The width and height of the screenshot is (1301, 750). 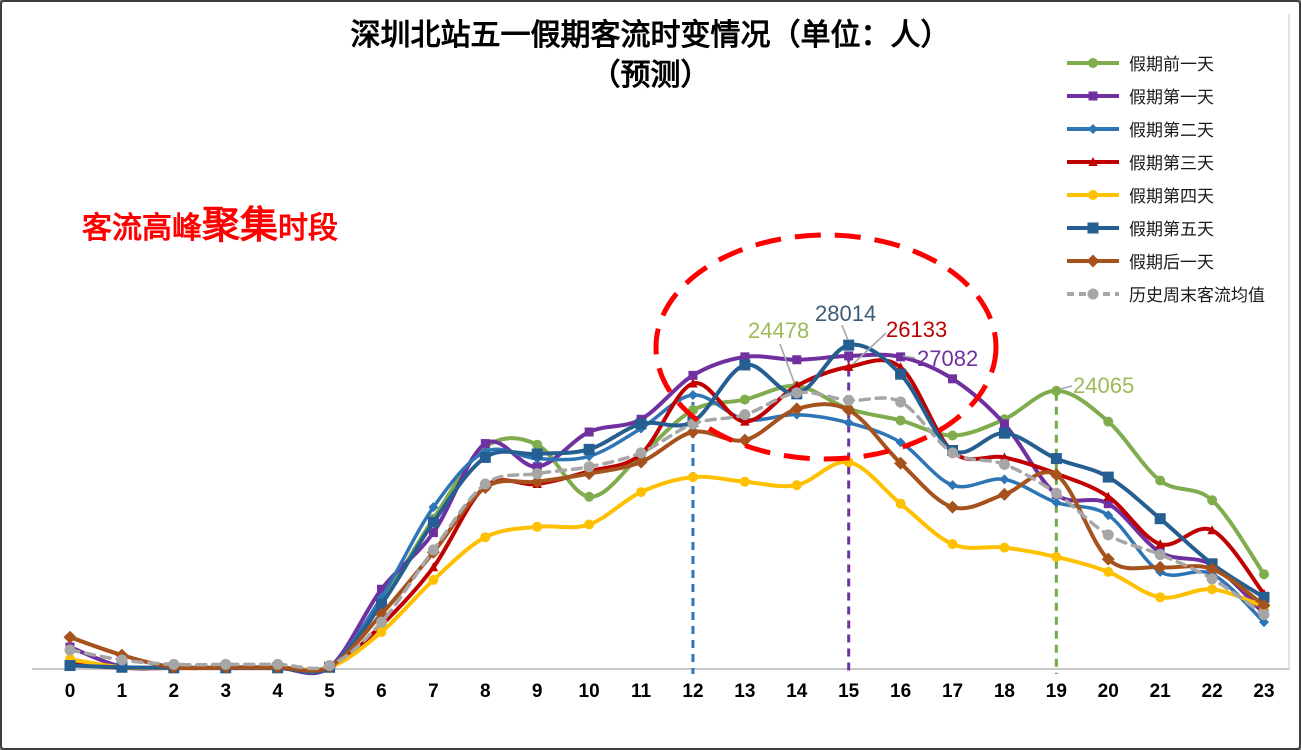 I want to click on annotation-text-part: 时段, so click(x=308, y=228).